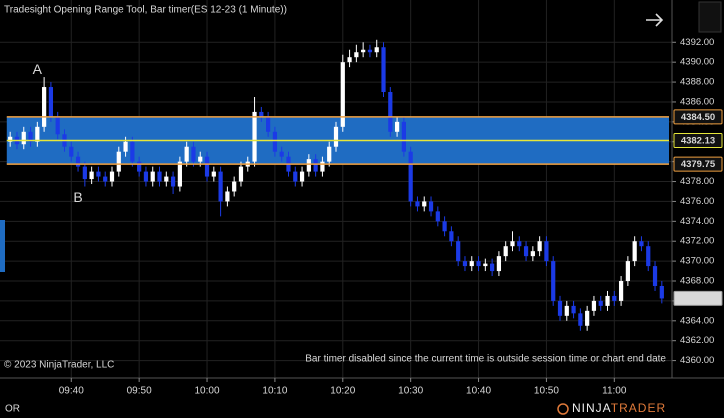 Image resolution: width=724 pixels, height=418 pixels. I want to click on price-flag-label: 4379.75, so click(698, 164).